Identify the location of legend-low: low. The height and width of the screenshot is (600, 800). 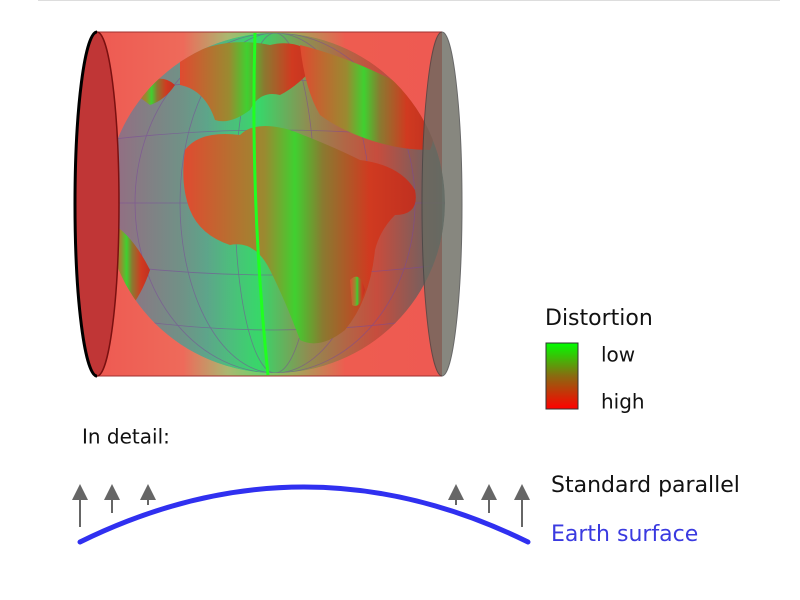
(618, 355).